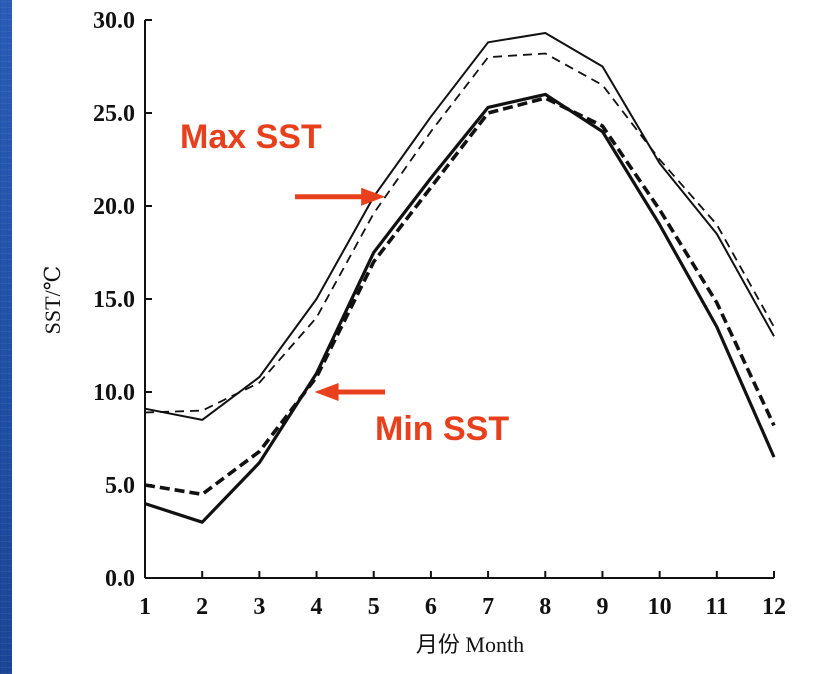  What do you see at coordinates (251, 137) in the screenshot?
I see `max-sst-label: Max SST` at bounding box center [251, 137].